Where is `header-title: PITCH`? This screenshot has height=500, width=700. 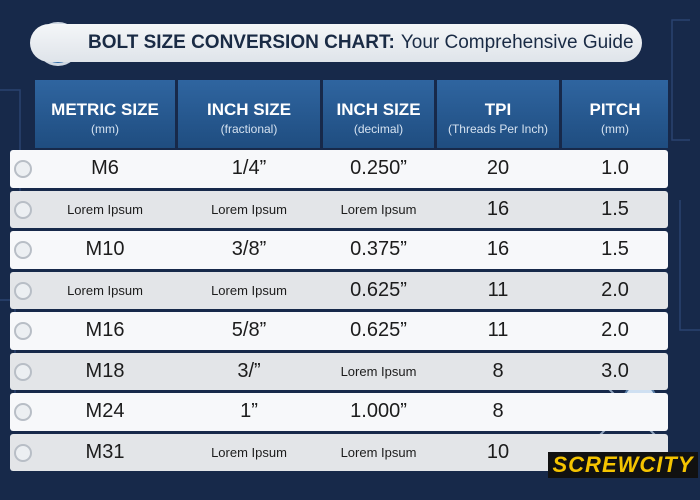
header-title: PITCH is located at coordinates (615, 109).